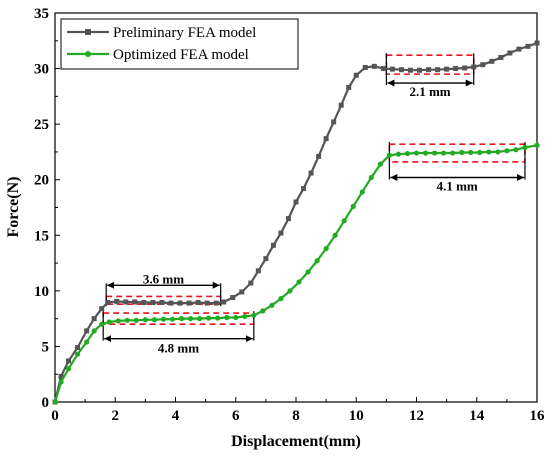  What do you see at coordinates (538, 416) in the screenshot?
I see `x-tick-label: 16` at bounding box center [538, 416].